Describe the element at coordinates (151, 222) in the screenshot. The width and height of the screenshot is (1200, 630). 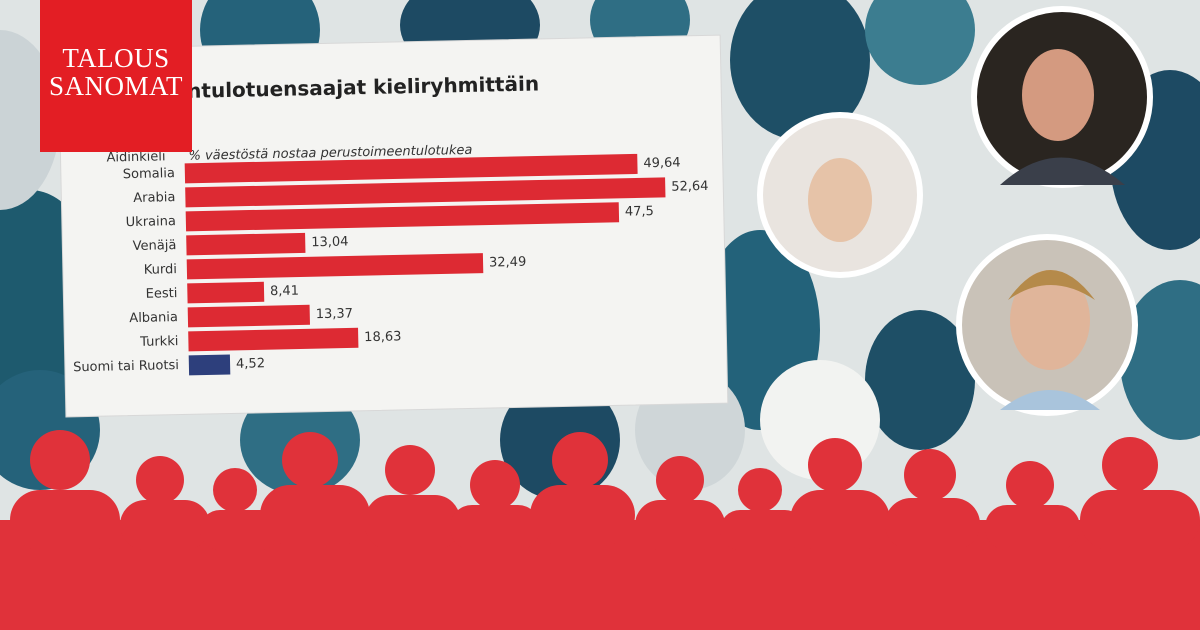
I see `category-label: Ukraina` at that location.